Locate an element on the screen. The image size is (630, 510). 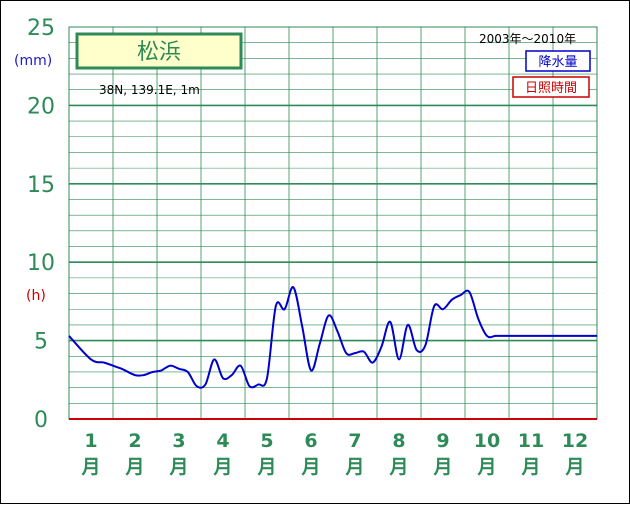
legend-sunshine: 日照時間 is located at coordinates (551, 87).